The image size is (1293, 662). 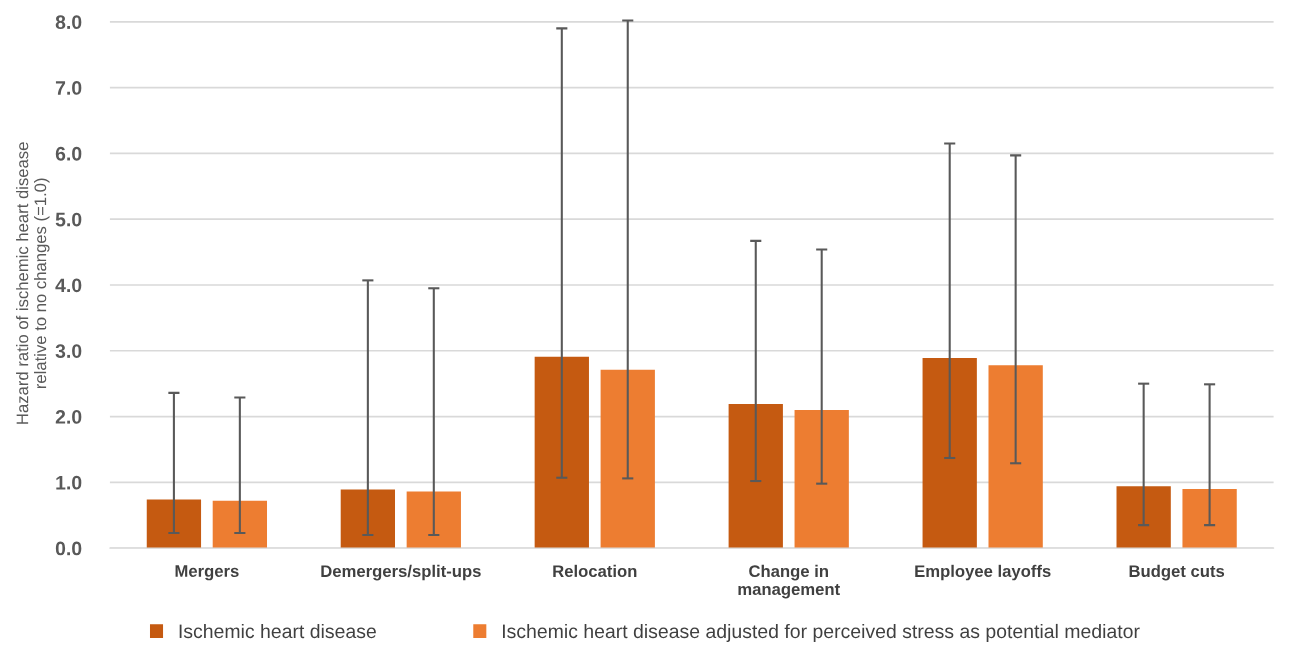 I want to click on y-tick-label: 6.0, so click(x=68, y=153).